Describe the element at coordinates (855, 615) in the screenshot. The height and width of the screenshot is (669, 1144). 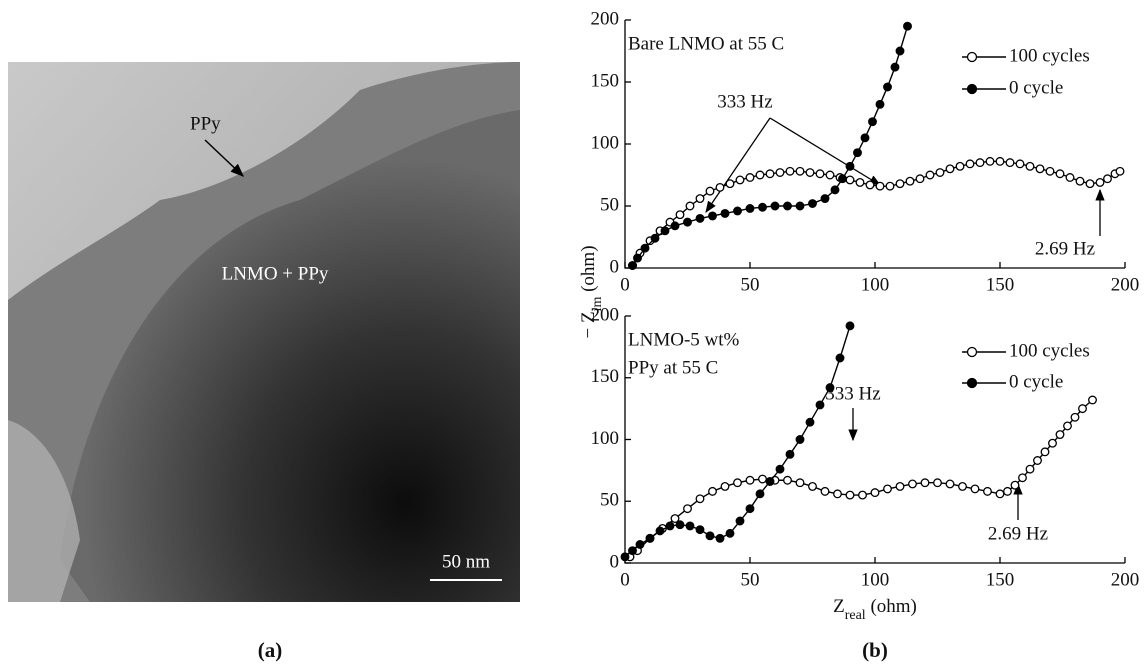
I see `axis-label-part: real` at that location.